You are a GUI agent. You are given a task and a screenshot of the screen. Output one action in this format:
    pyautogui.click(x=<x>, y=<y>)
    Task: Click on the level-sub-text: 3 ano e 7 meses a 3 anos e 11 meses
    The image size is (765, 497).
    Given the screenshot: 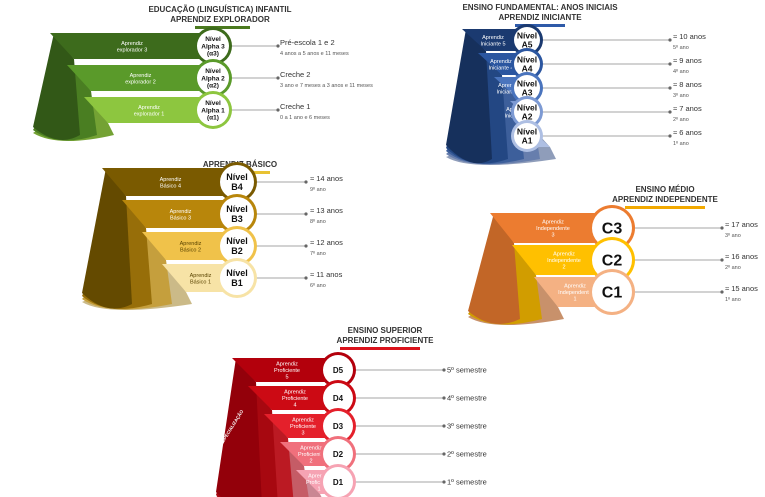 What is the action you would take?
    pyautogui.click(x=326, y=86)
    